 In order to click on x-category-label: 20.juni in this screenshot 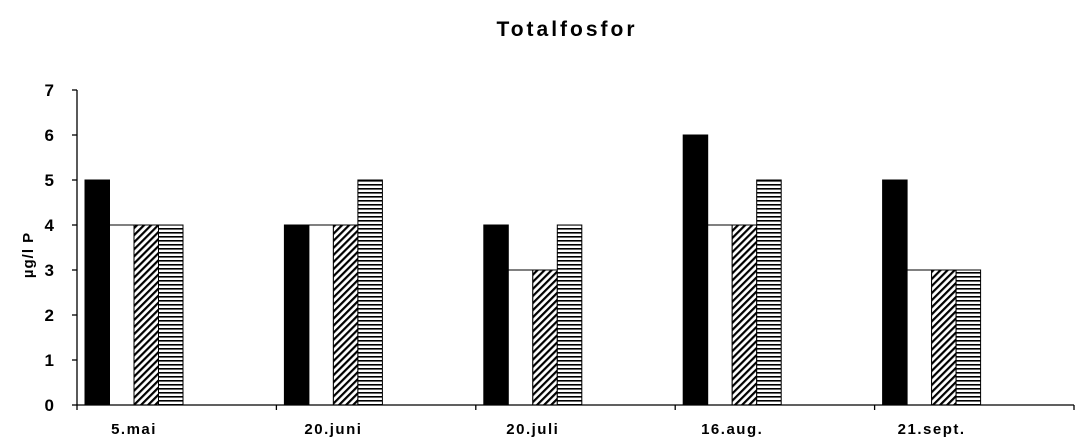, I will do `click(333, 429)`.